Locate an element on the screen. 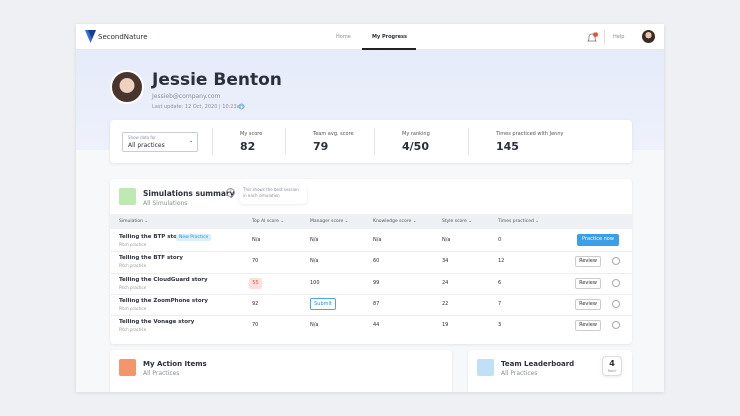 The height and width of the screenshot is (416, 740). filter-dropdown: Show data for All practices ⌄ is located at coordinates (160, 142).